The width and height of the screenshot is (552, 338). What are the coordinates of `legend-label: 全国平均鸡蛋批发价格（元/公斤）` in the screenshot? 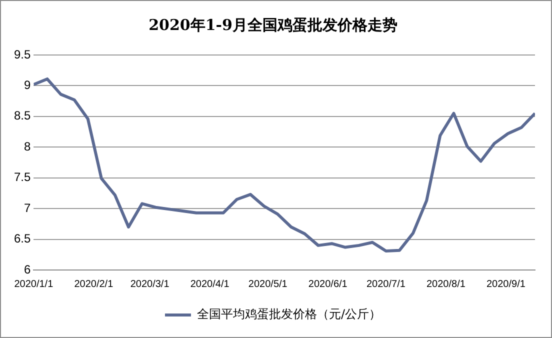 It's located at (289, 314).